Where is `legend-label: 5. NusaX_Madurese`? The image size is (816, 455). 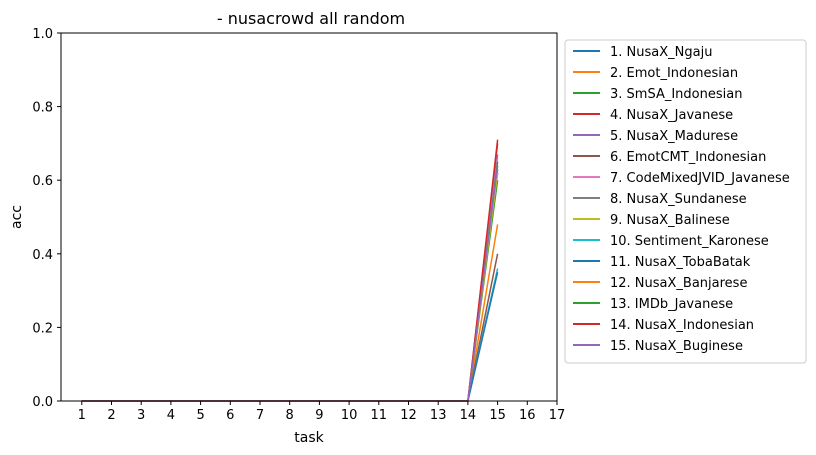 legend-label: 5. NusaX_Madurese is located at coordinates (674, 136).